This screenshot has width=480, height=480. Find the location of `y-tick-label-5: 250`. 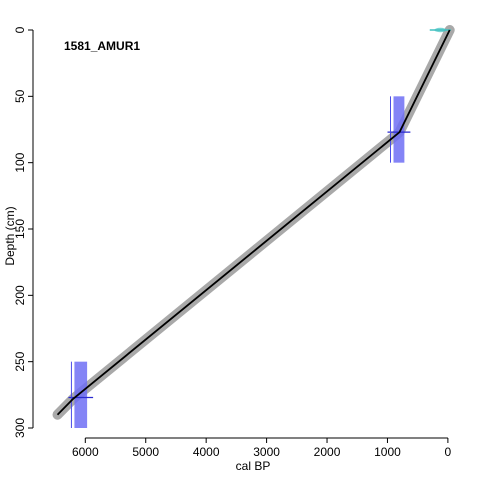

y-tick-label-5: 250 is located at coordinates (20, 361).